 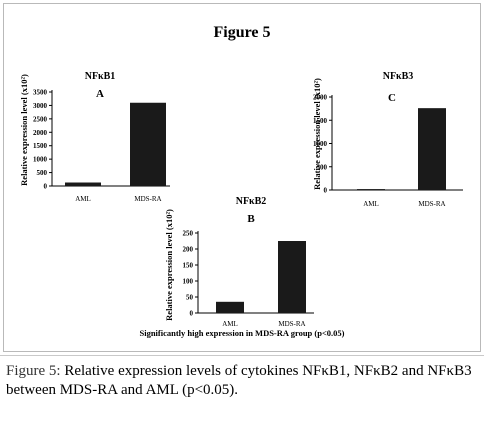 I want to click on bar-nfkb1-aml, so click(x=83, y=184).